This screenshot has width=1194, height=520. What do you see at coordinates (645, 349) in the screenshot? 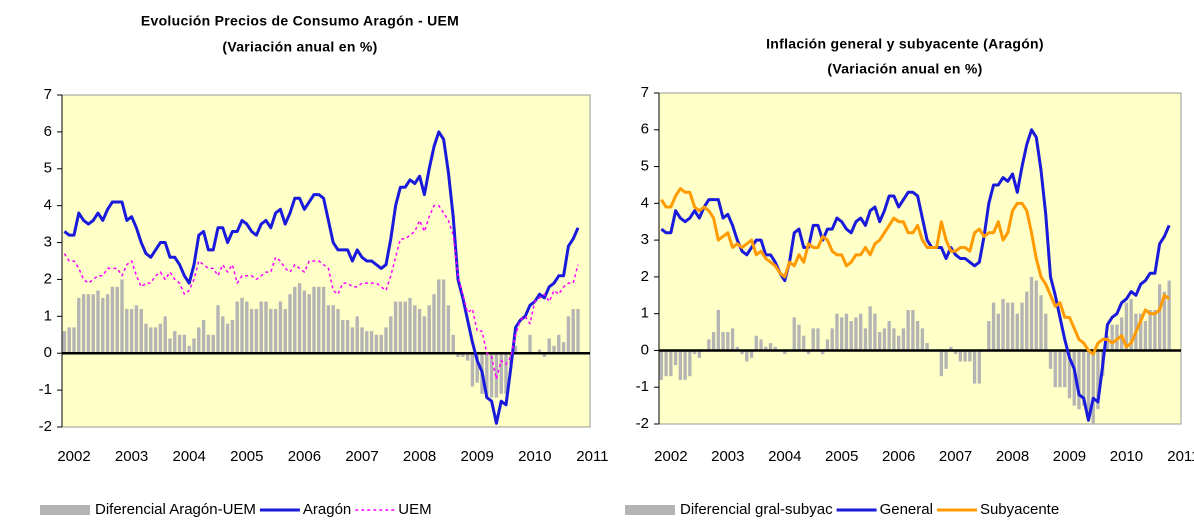
I see `y-tick-label: 0` at bounding box center [645, 349].